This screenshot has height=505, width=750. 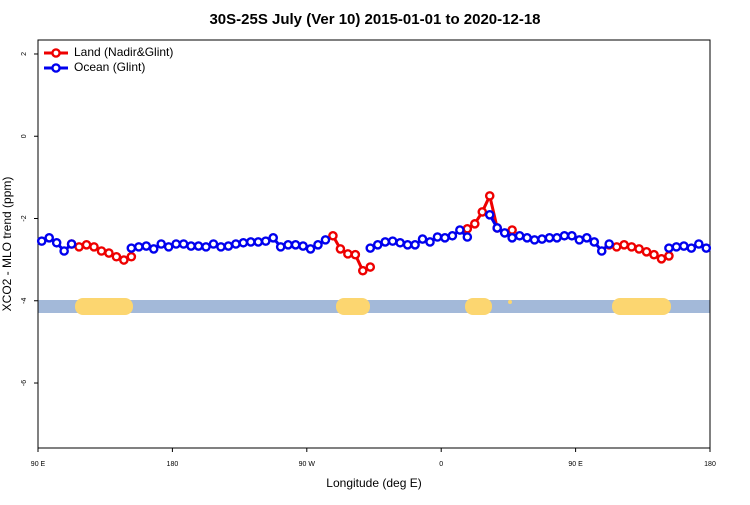 What do you see at coordinates (374, 306) in the screenshot?
I see `land-ocean-band` at bounding box center [374, 306].